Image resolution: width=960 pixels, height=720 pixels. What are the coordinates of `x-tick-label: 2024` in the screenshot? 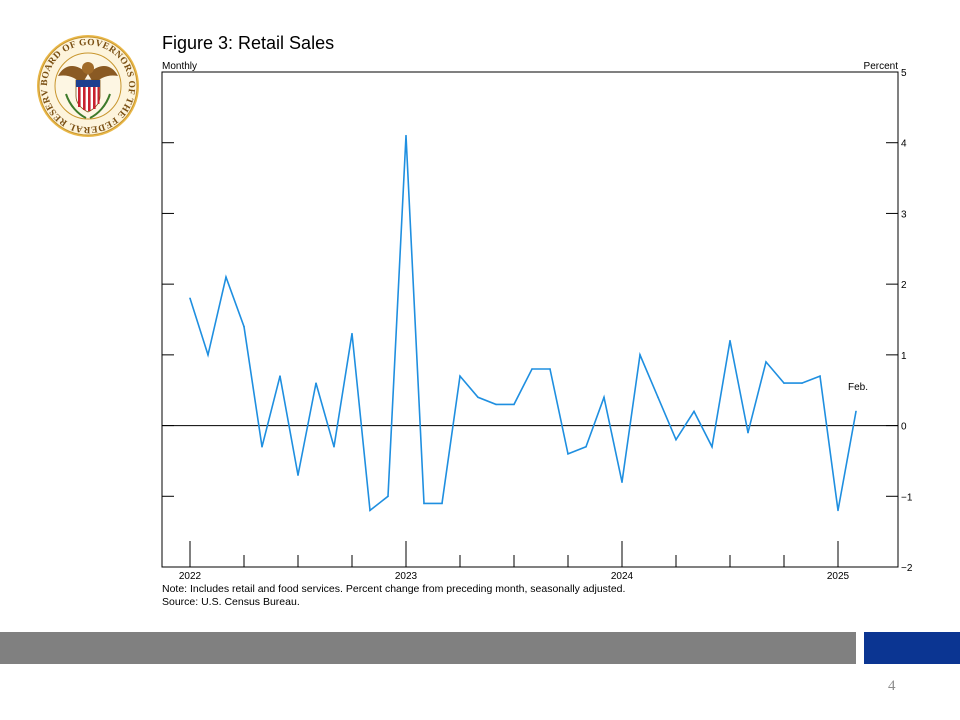 It's located at (622, 576).